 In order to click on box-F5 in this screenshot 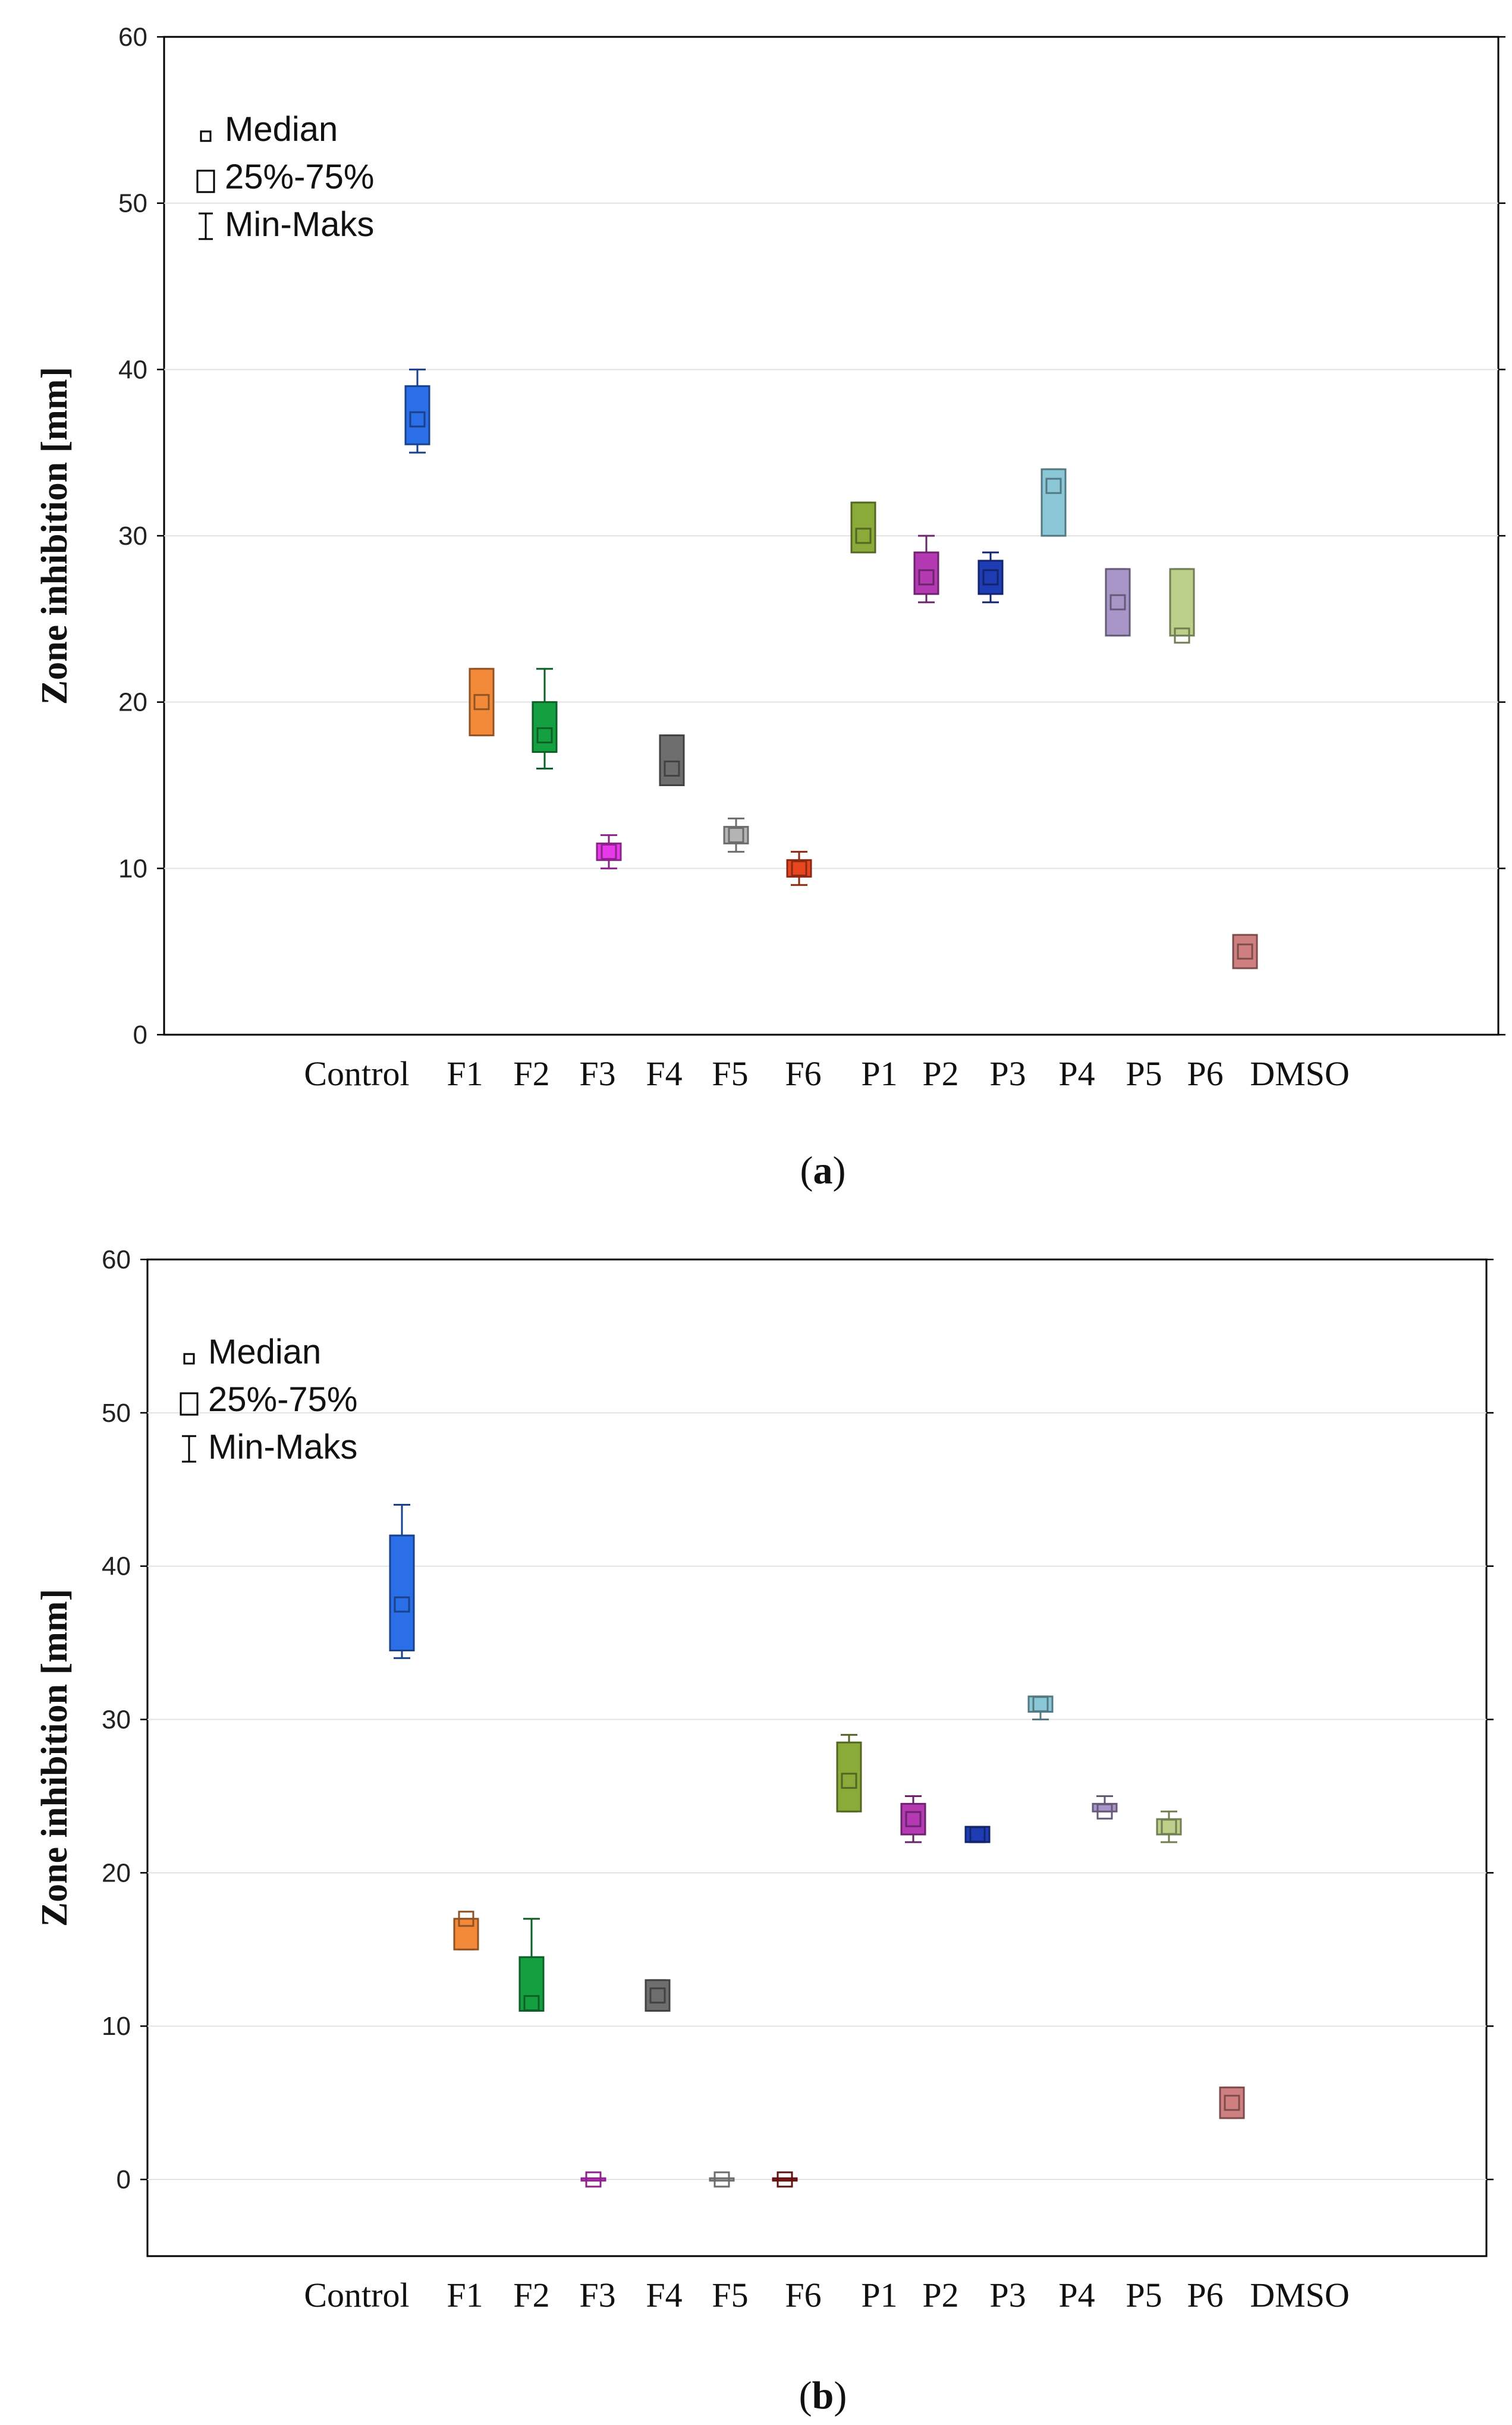, I will do `click(722, 2180)`.